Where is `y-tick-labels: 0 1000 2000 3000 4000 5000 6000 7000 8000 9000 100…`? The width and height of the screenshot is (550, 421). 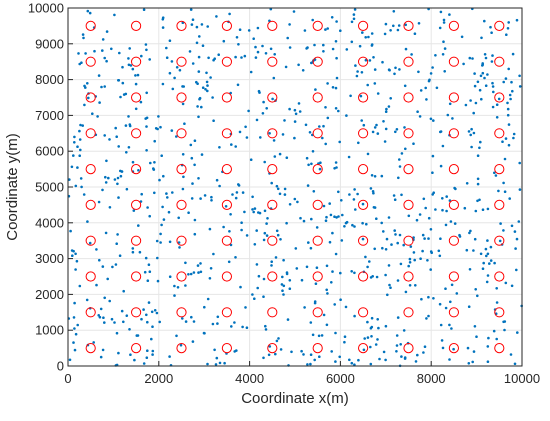
y-tick-labels: 0 1000 2000 3000 4000 5000 6000 7000 8000 9000 100… is located at coordinates (46, 187).